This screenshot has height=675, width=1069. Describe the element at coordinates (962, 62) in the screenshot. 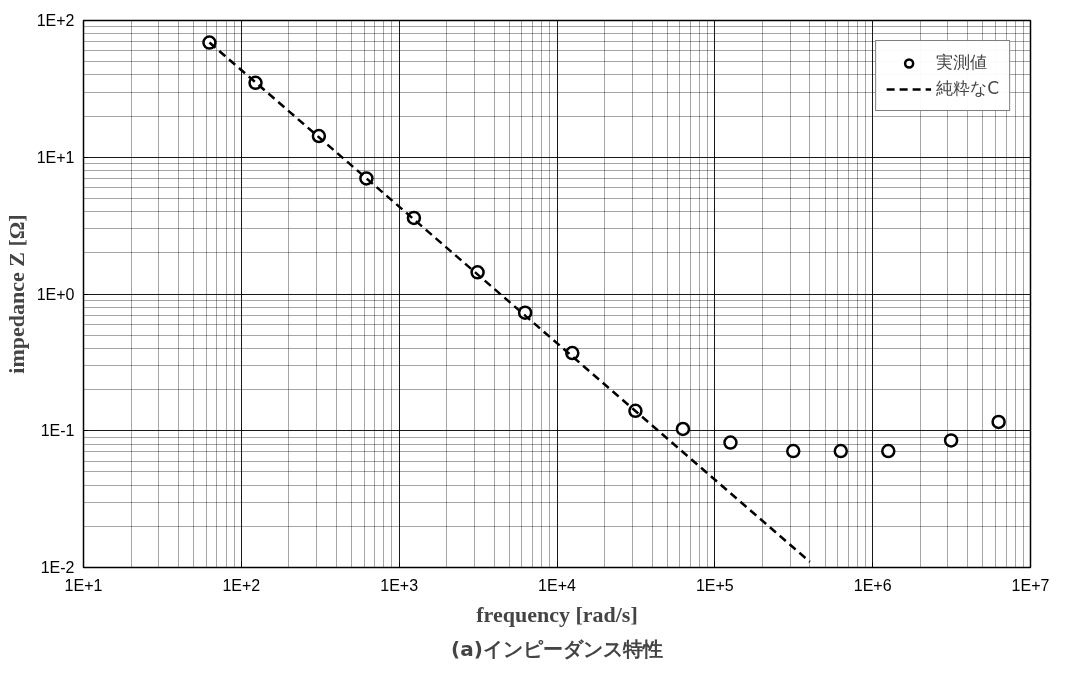

I see `legend-label: 実測値` at that location.